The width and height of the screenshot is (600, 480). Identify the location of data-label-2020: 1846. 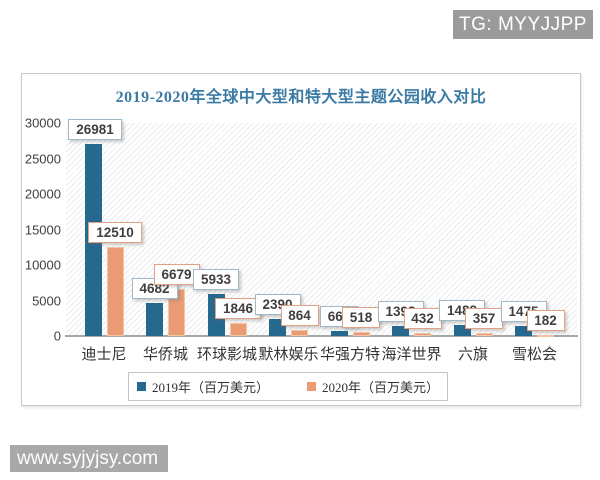
(238, 308).